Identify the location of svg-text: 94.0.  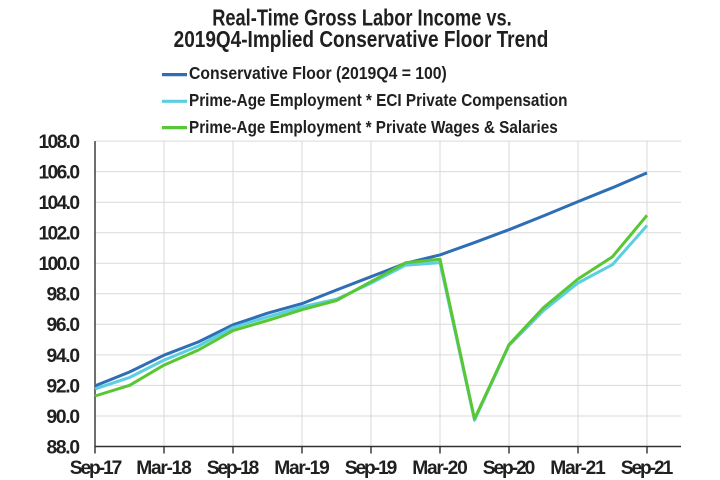
(64, 356).